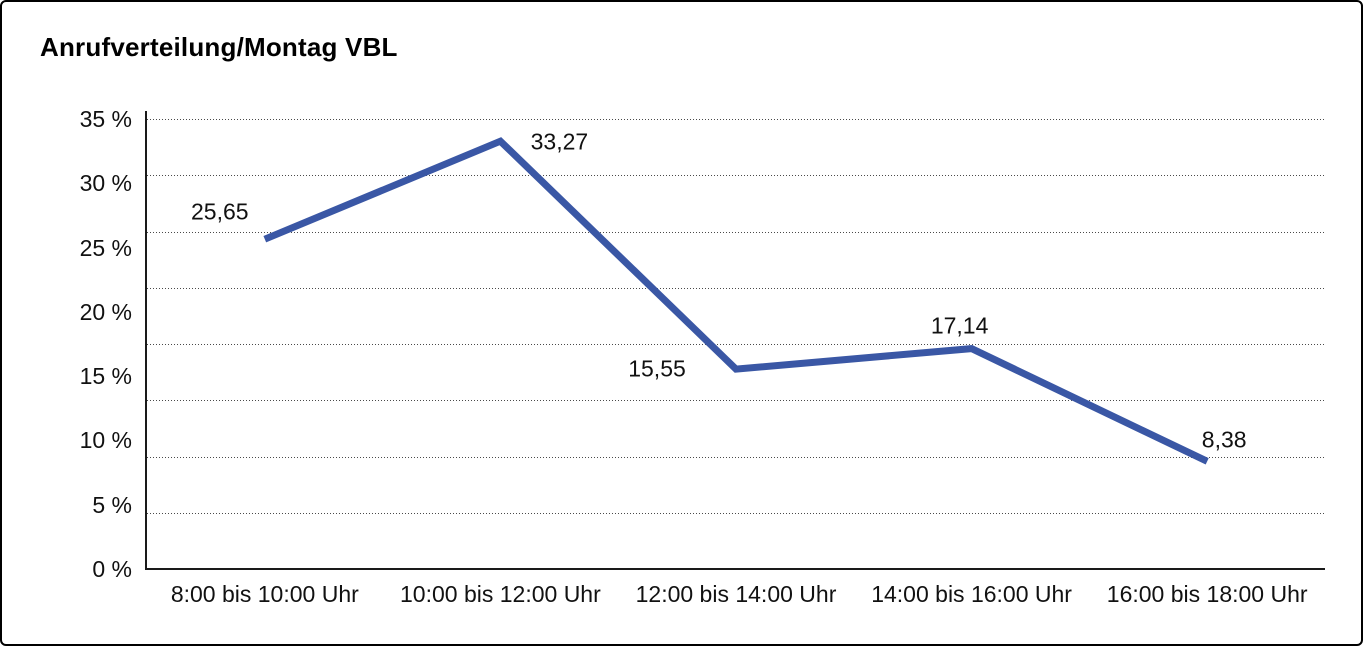 This screenshot has width=1363, height=646. What do you see at coordinates (971, 594) in the screenshot?
I see `x-axis-label: 14:00 bis 16:00 Uhr` at bounding box center [971, 594].